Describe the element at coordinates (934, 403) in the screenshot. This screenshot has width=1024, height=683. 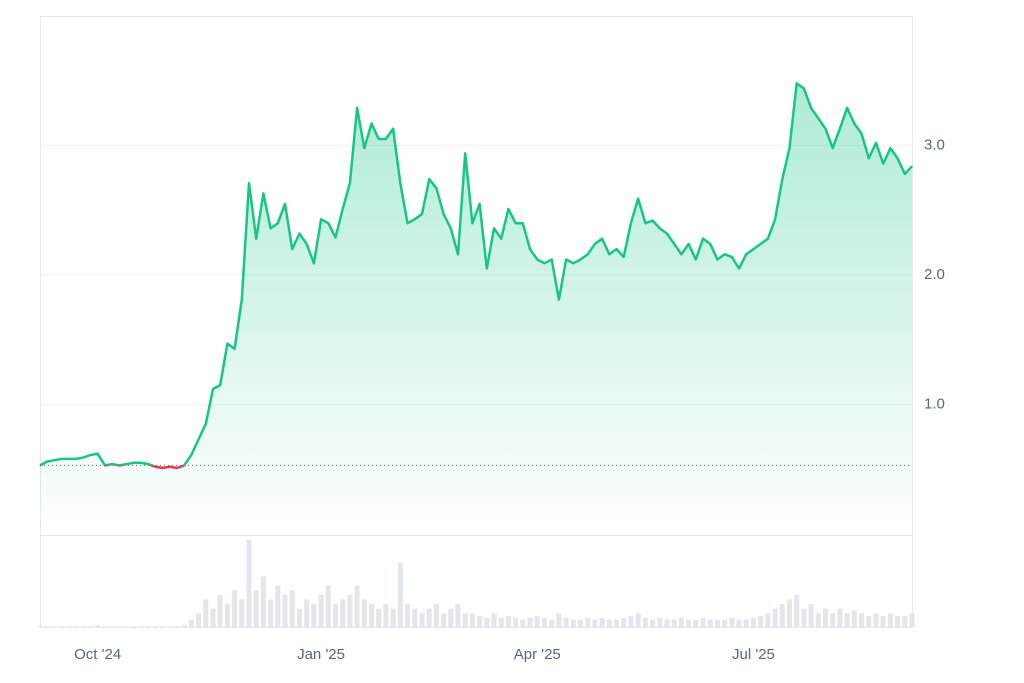
I see `y-tick-label: 1.0` at that location.